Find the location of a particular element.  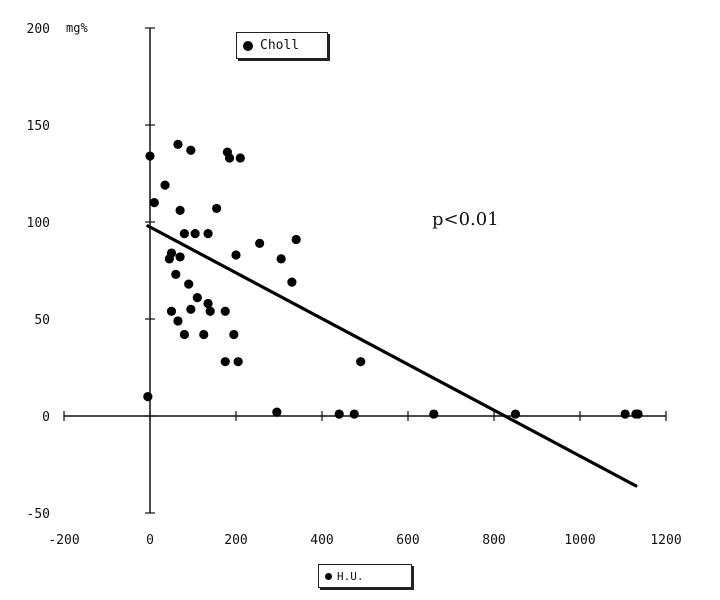

x-tick-label: 1000 is located at coordinates (579, 540).